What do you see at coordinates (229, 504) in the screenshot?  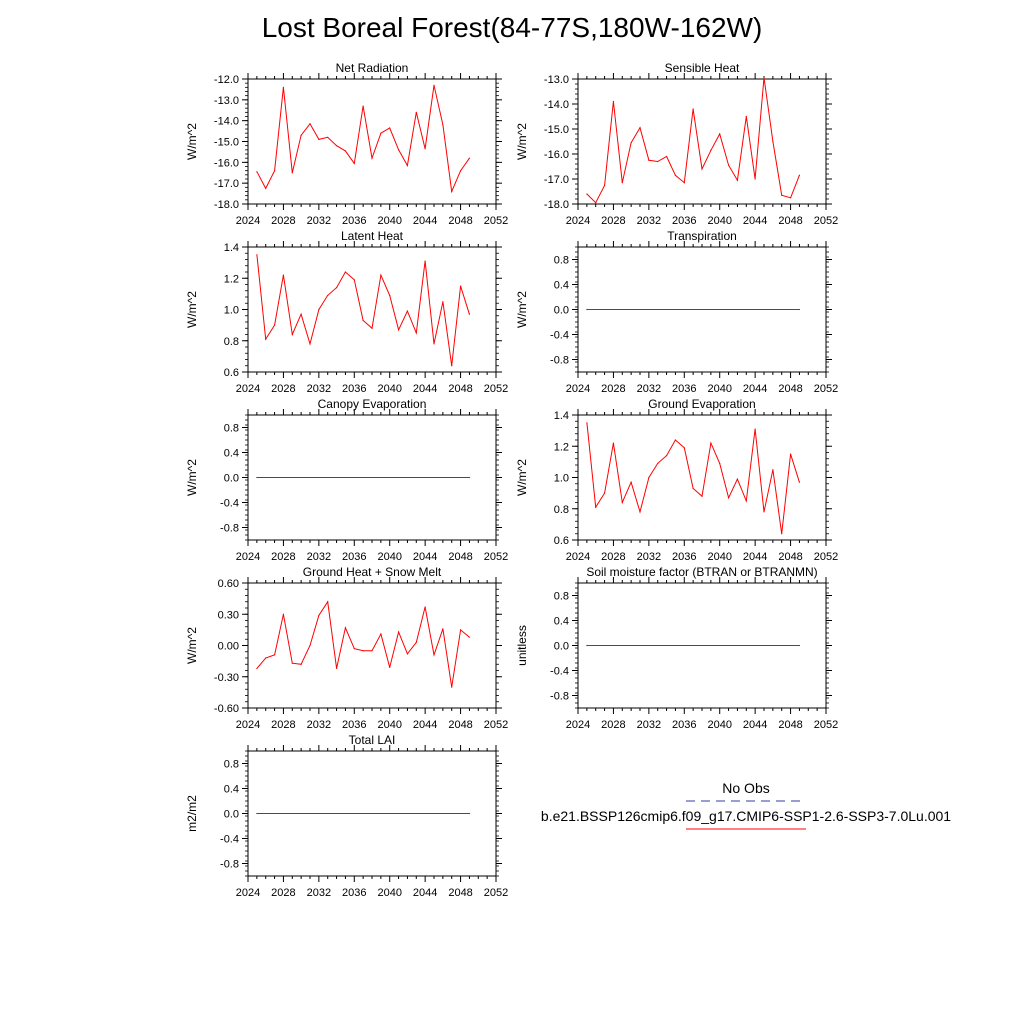 I see `panel-canopy-evaporation-ytick-label: -0.4` at bounding box center [229, 504].